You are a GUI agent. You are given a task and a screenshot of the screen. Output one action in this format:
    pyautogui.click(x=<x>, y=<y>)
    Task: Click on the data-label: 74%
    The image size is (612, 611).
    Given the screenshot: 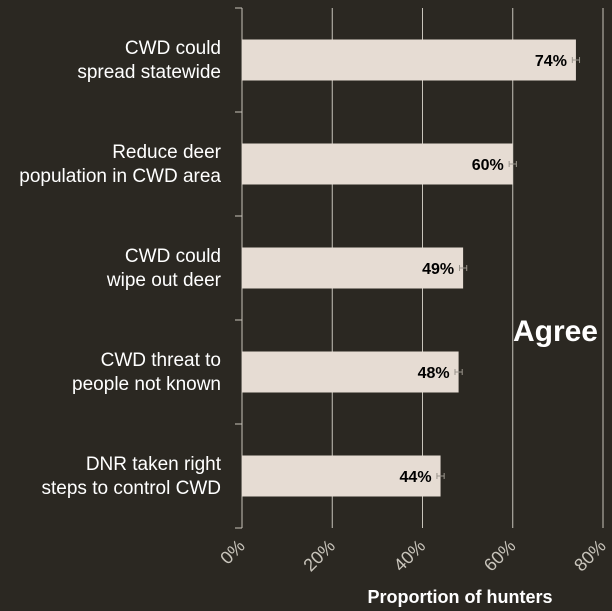 What is the action you would take?
    pyautogui.click(x=551, y=61)
    